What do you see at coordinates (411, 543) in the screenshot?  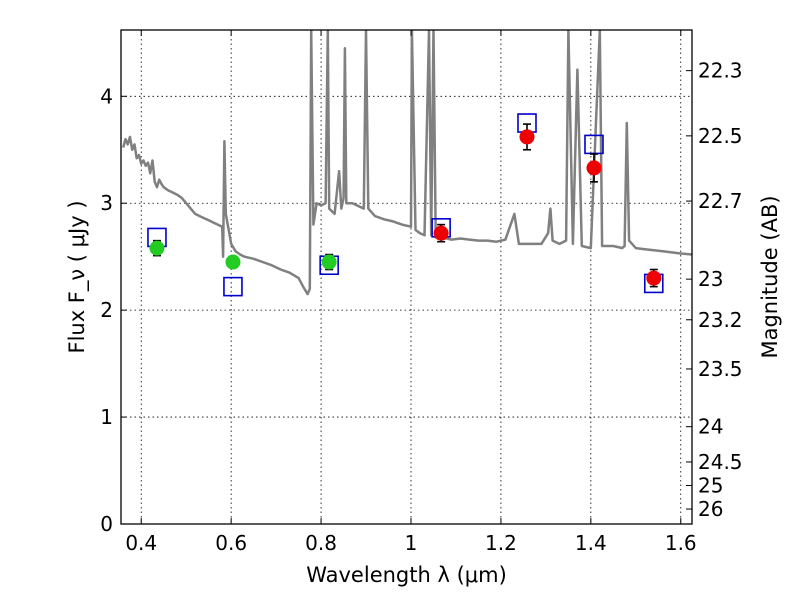 I see `x-tick-label: 1` at bounding box center [411, 543].